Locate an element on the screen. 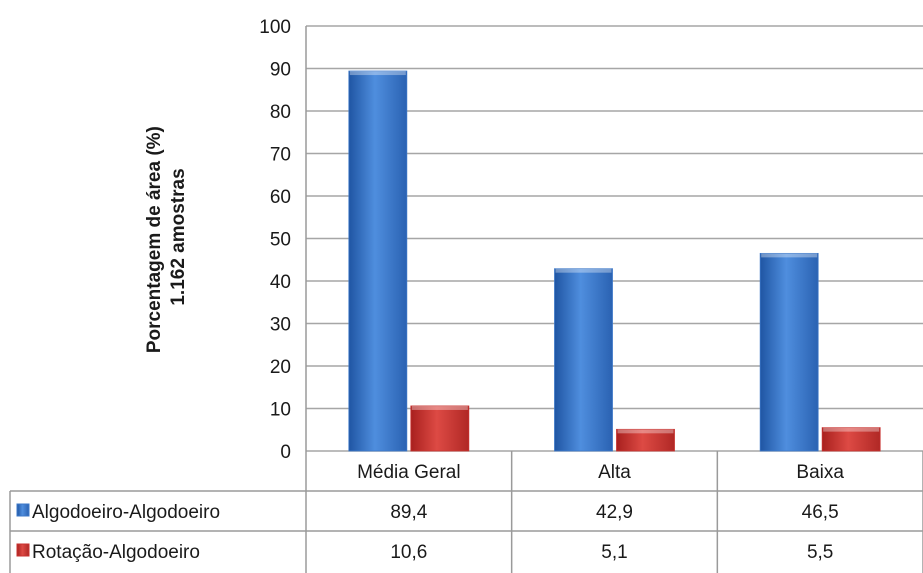 The height and width of the screenshot is (573, 923). data-value-label: 5,5 is located at coordinates (820, 552).